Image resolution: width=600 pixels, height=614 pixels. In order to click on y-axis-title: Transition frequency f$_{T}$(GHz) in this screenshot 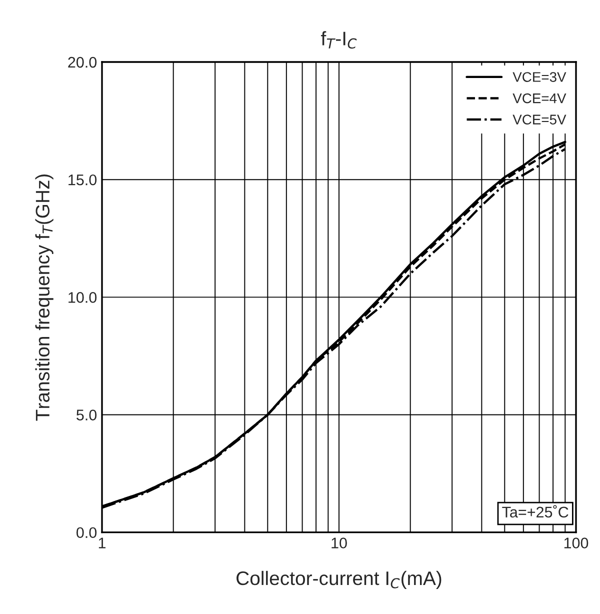, I will do `click(44, 297)`.